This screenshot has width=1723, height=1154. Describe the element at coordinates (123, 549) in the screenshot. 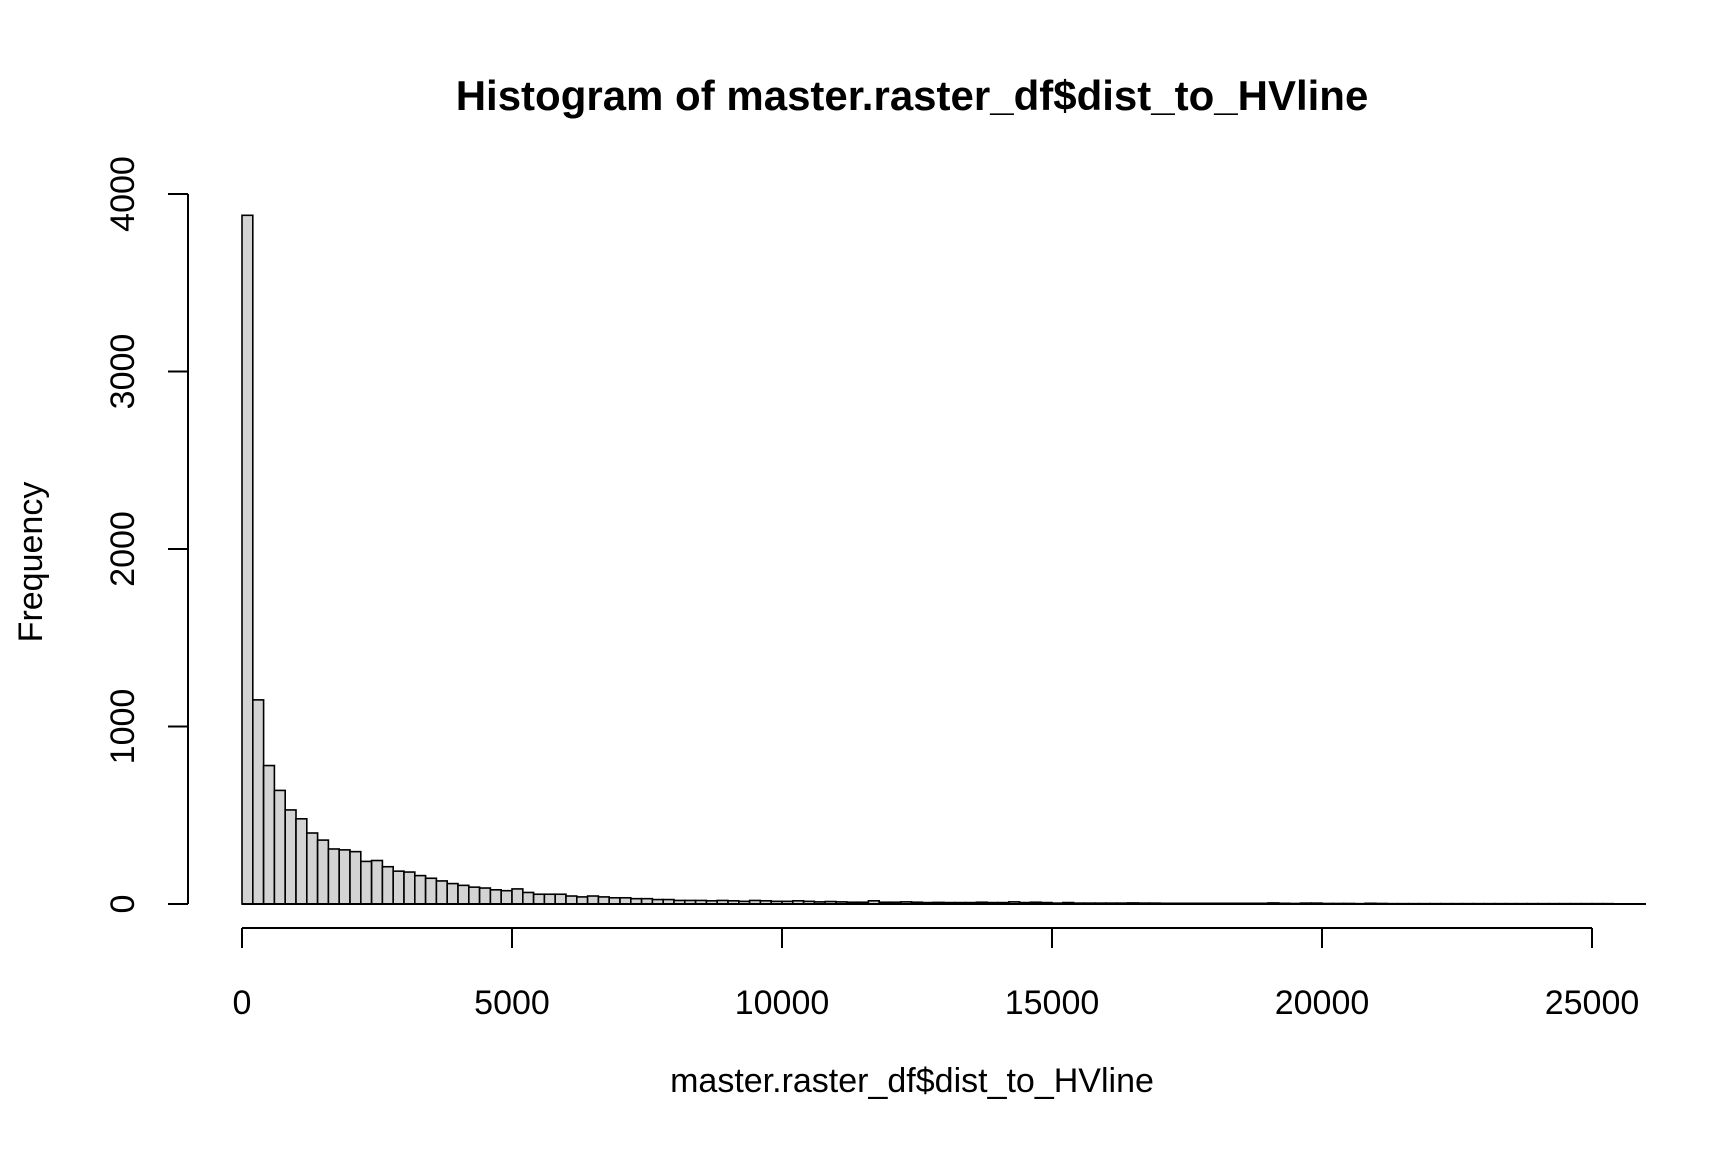

I see `y-tick-label: 2000` at that location.